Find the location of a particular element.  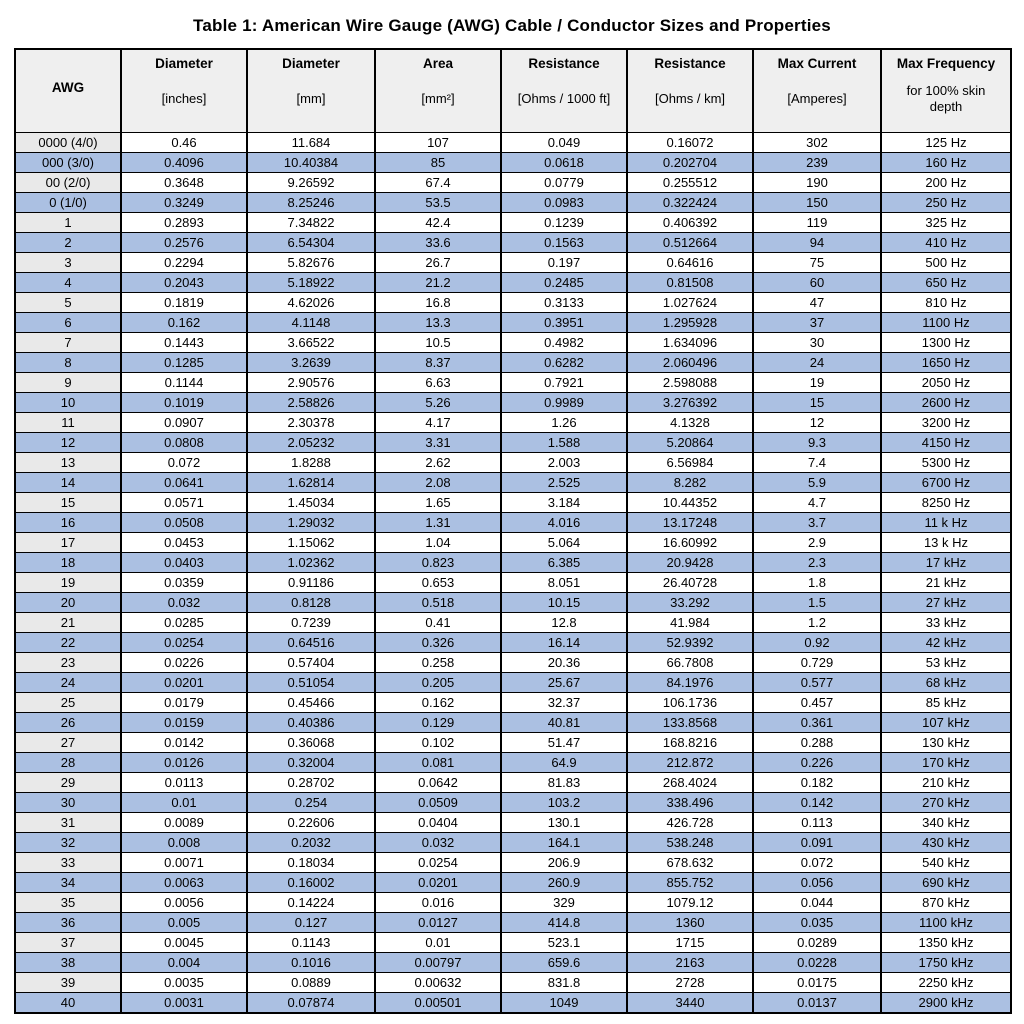

awg-cell: 2 is located at coordinates (68, 242).